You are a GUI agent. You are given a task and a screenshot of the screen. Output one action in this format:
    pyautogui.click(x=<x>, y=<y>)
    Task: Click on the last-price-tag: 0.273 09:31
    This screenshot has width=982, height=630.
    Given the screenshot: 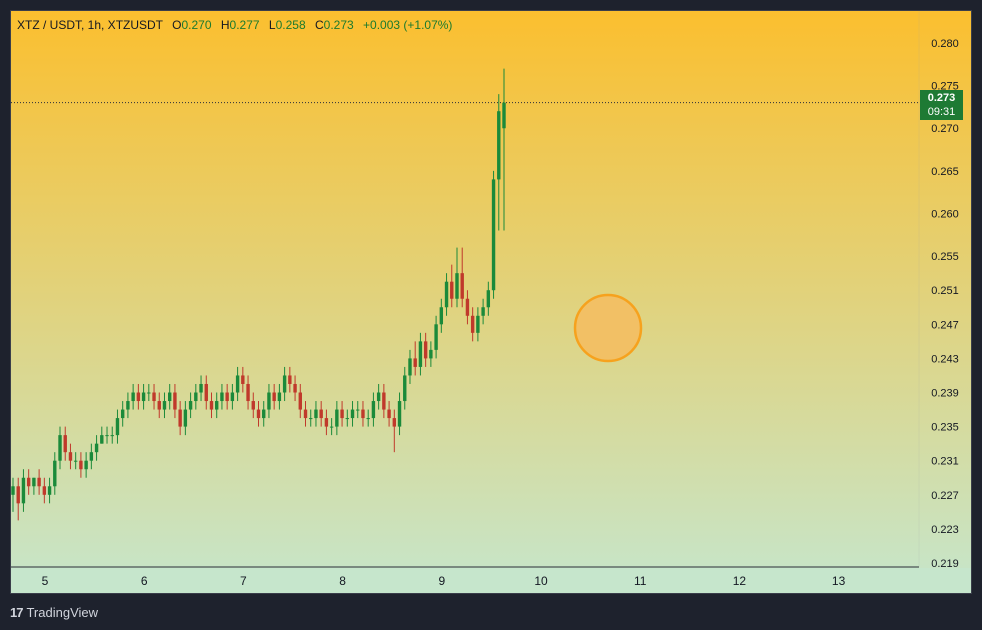 What is the action you would take?
    pyautogui.click(x=941, y=105)
    